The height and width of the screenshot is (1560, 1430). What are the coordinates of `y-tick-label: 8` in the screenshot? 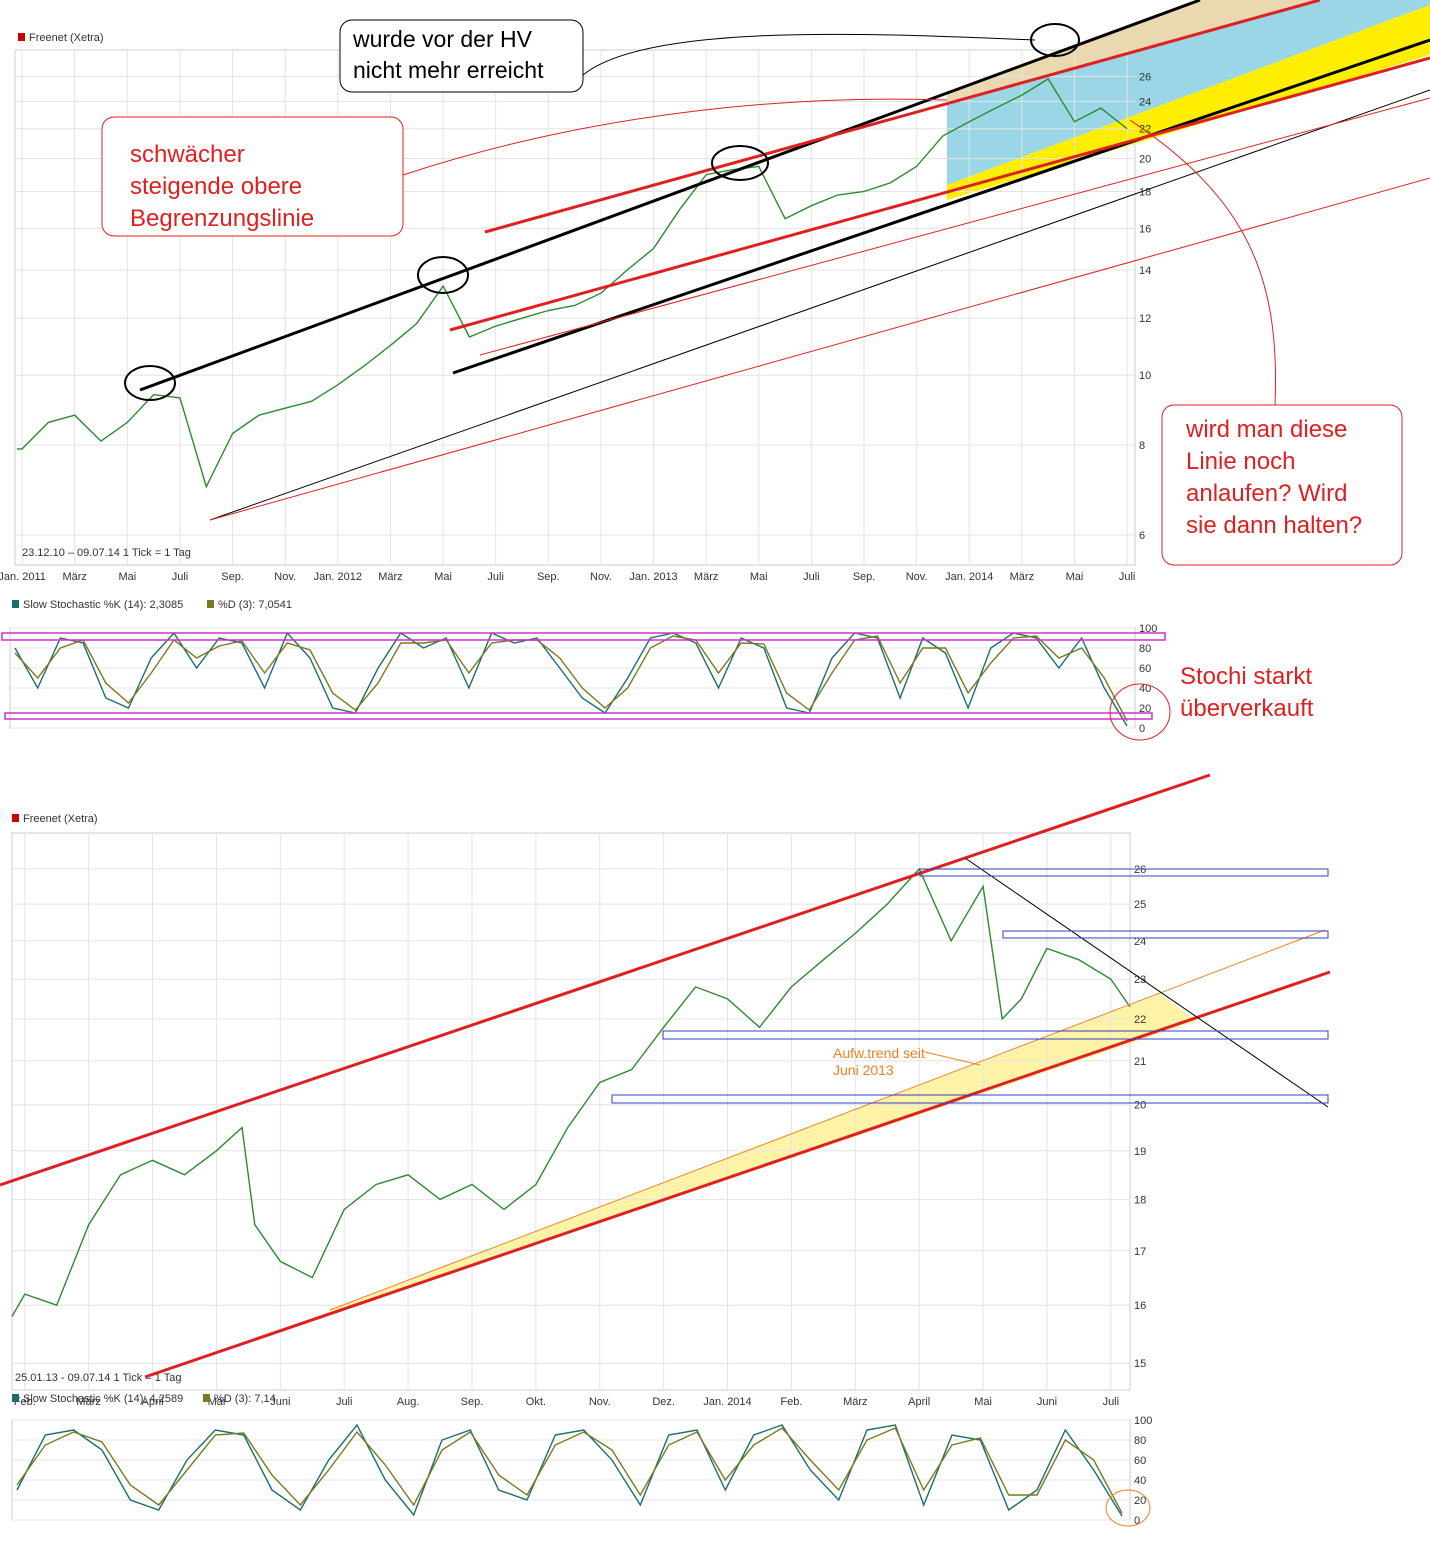 It's located at (1142, 446).